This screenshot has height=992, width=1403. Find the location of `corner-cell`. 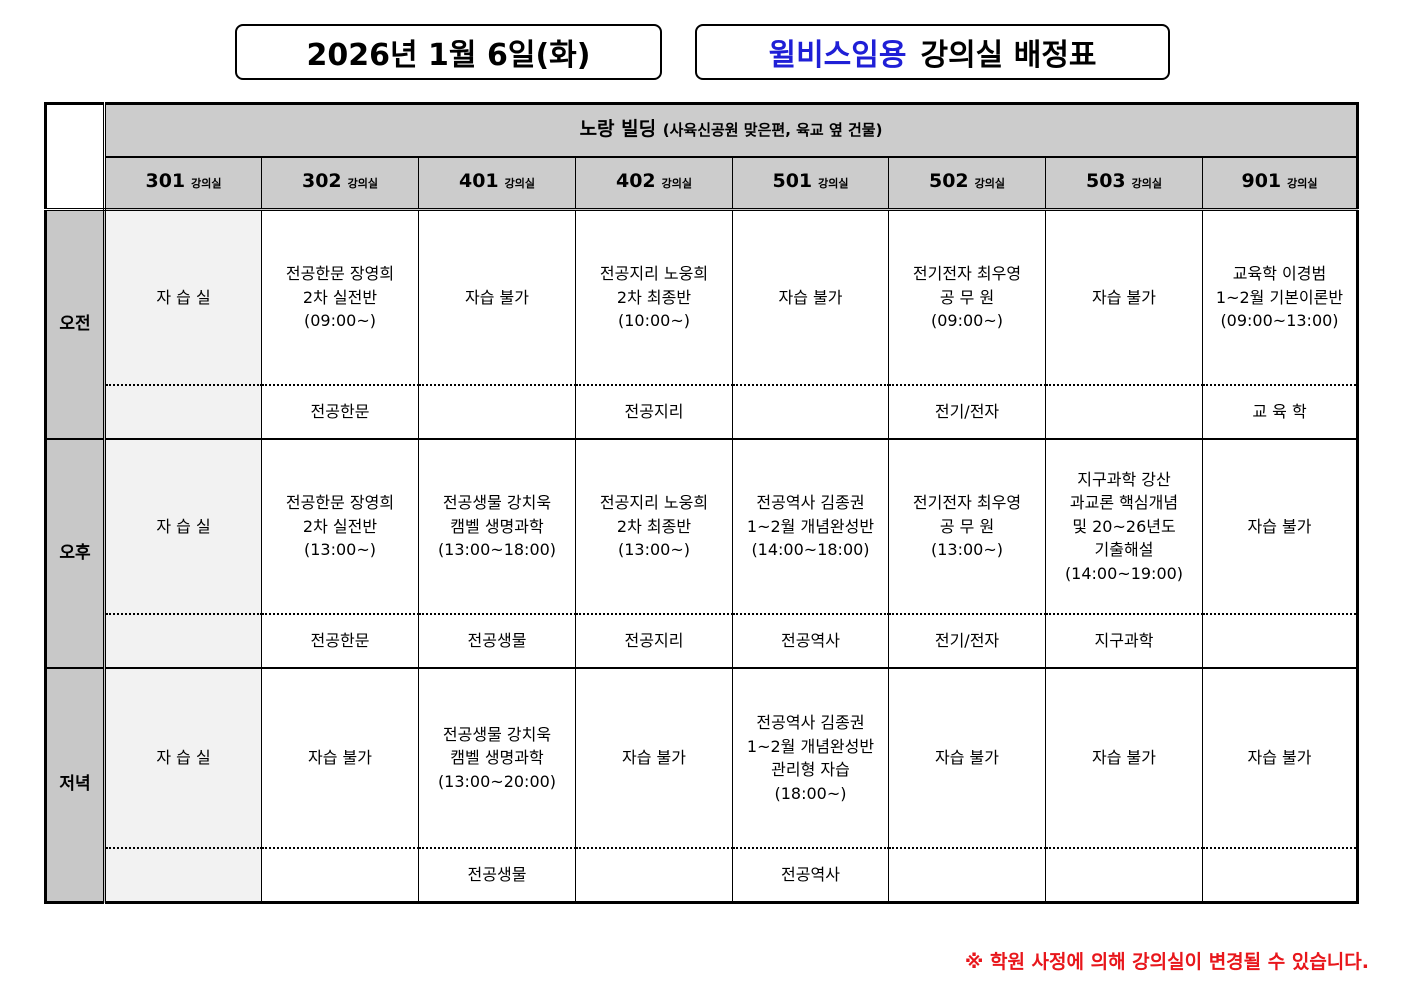

corner-cell is located at coordinates (75, 157).